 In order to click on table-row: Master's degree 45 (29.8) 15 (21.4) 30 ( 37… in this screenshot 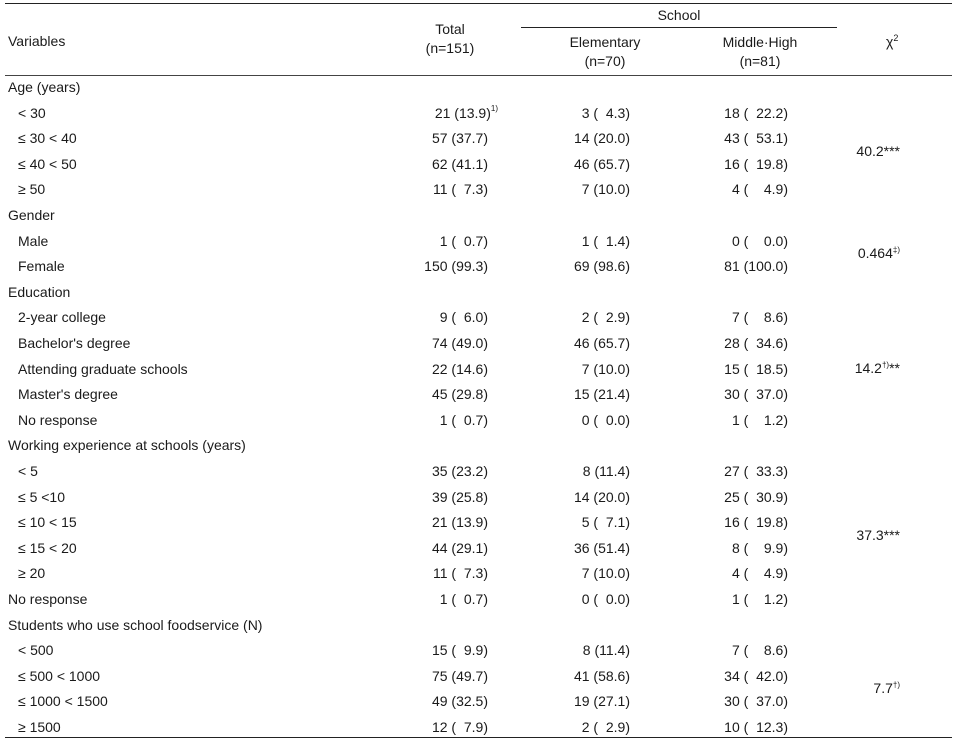, I will do `click(480, 395)`.